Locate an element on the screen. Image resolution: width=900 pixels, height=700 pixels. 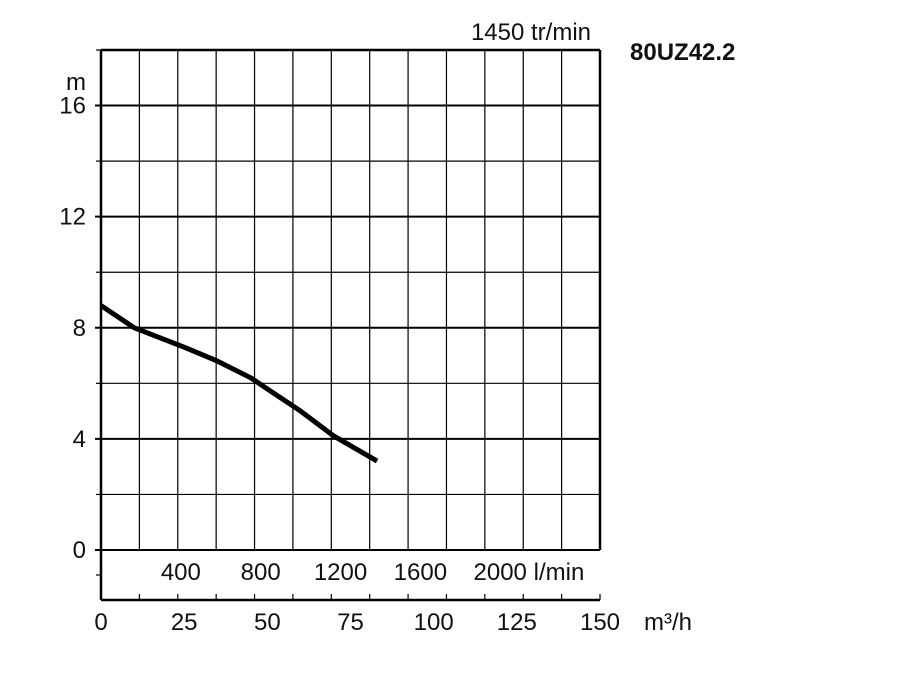
x-tick-label-lmin: 400 is located at coordinates (181, 572).